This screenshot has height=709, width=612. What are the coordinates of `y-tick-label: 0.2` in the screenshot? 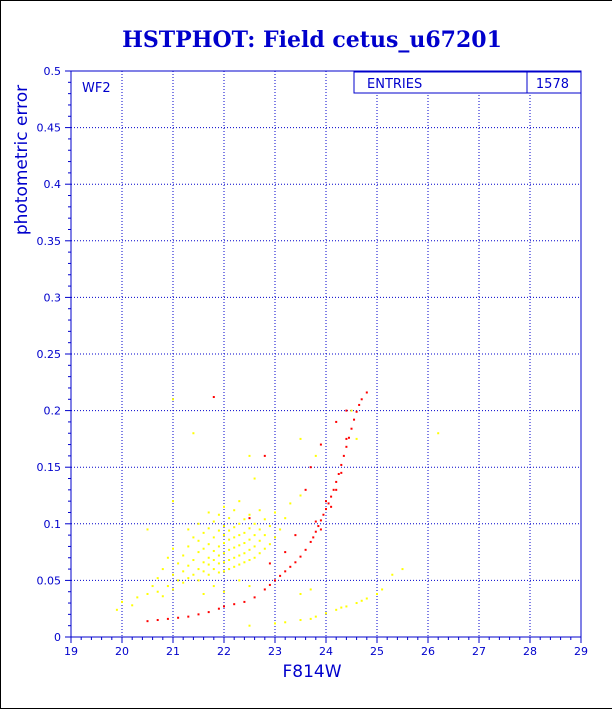 It's located at (53, 411).